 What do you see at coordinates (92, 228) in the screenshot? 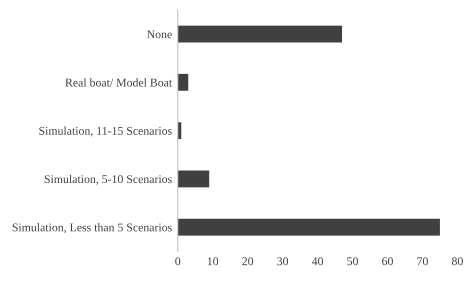
I see `y-tick-label: Simulation, Less than 5 Scenarios` at bounding box center [92, 228].